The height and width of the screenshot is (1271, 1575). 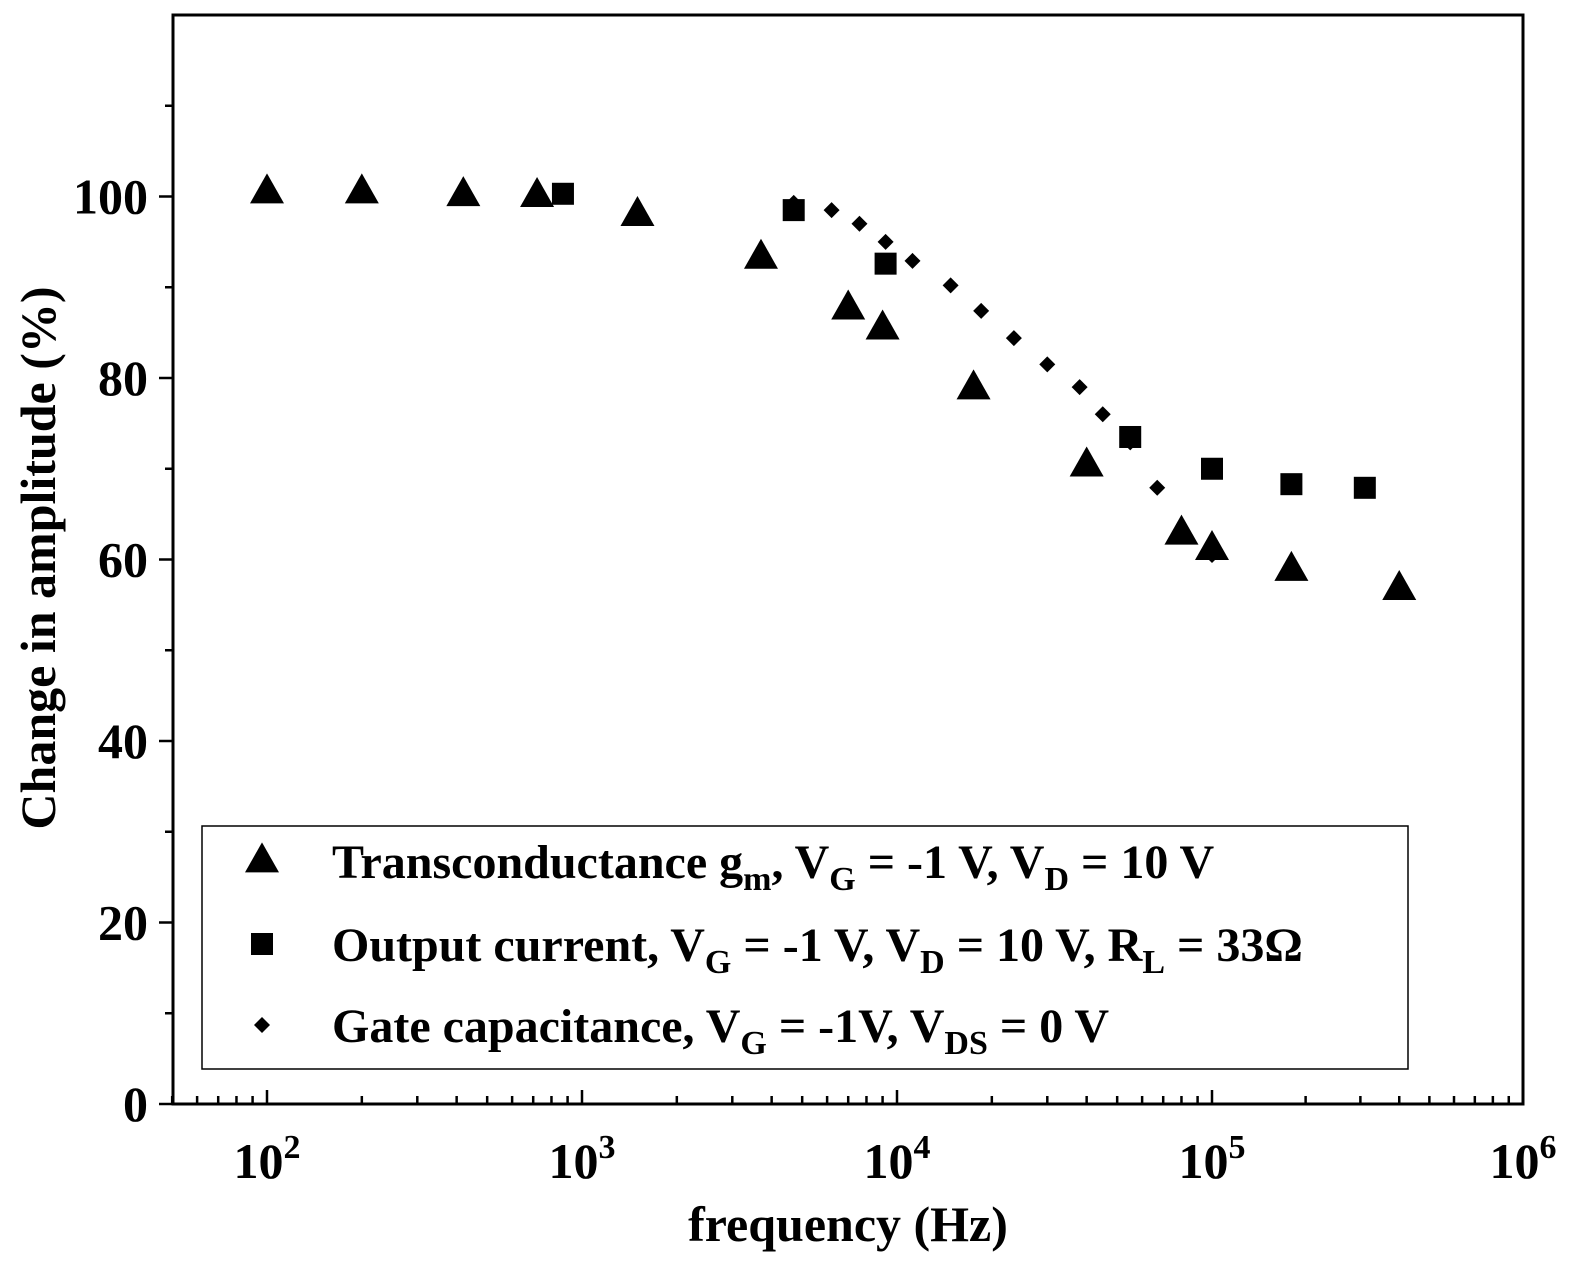 I want to click on legend-box, so click(x=805, y=947).